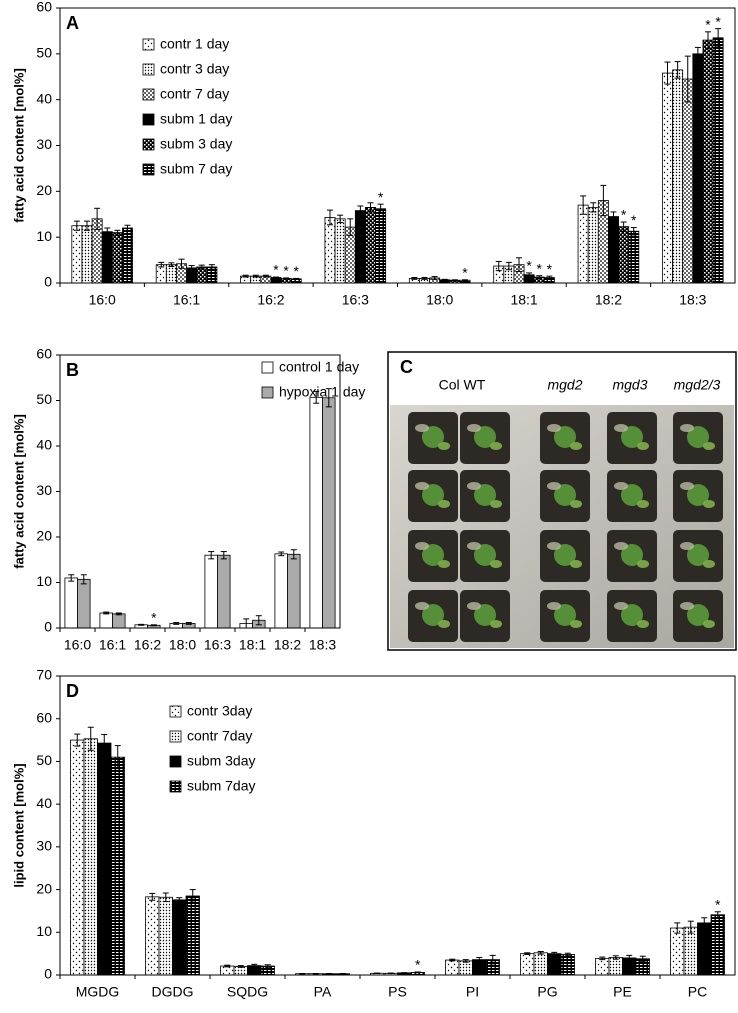  I want to click on legend-label: hypoxia 1 day, so click(322, 392).